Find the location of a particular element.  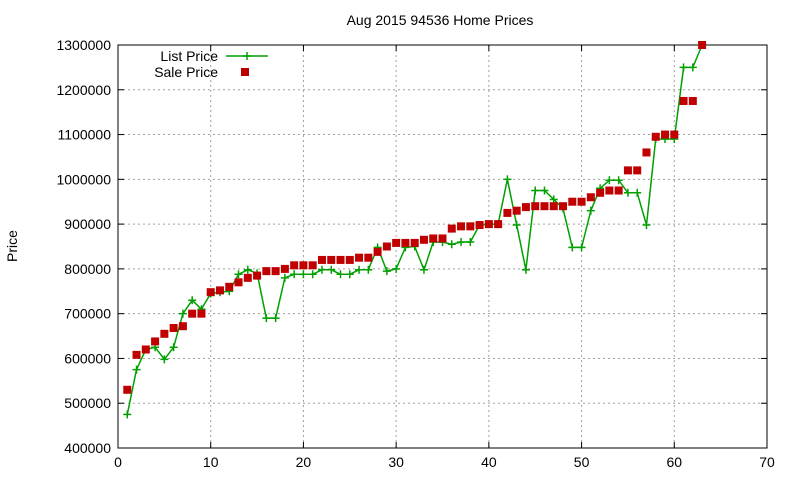

legend-plus-glyph is located at coordinates (247, 56).